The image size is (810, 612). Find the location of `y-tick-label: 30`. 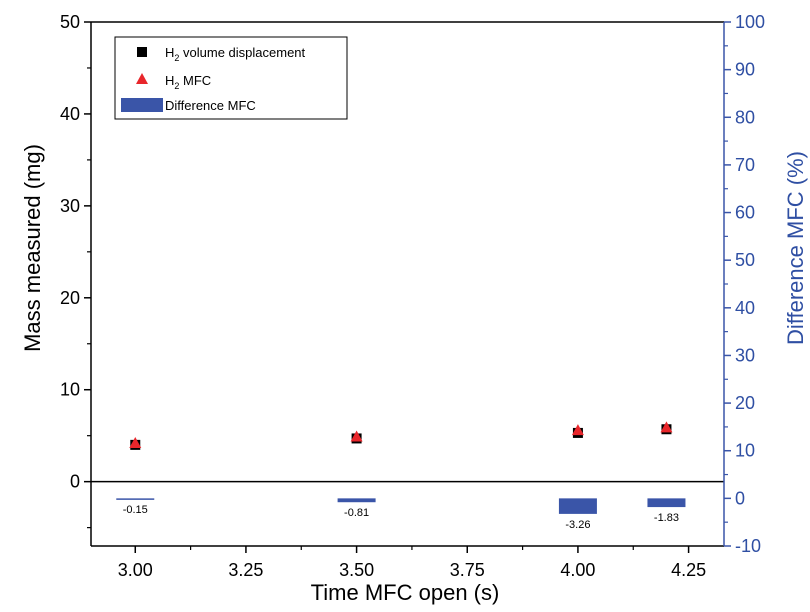

y-tick-label: 30 is located at coordinates (70, 206).